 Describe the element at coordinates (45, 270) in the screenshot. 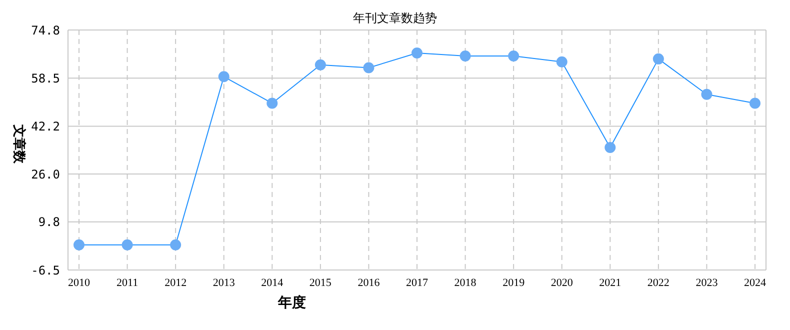

I see `y-tick-label: -6.5` at that location.